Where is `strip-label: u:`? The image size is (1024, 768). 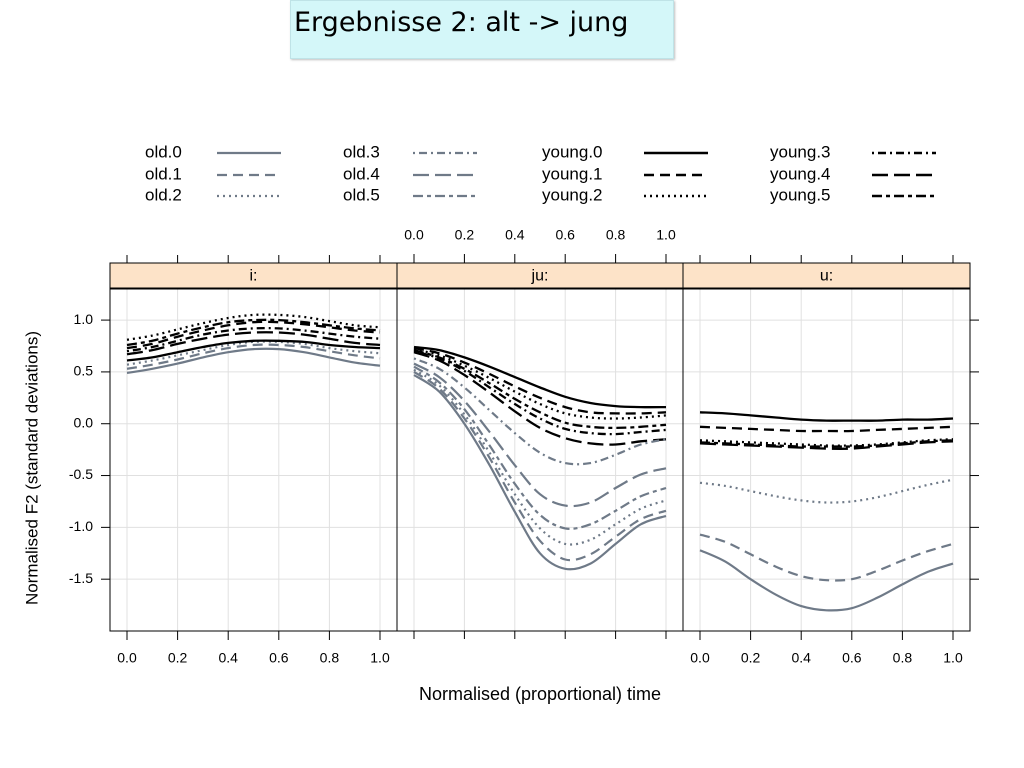
strip-label: u: is located at coordinates (826, 276).